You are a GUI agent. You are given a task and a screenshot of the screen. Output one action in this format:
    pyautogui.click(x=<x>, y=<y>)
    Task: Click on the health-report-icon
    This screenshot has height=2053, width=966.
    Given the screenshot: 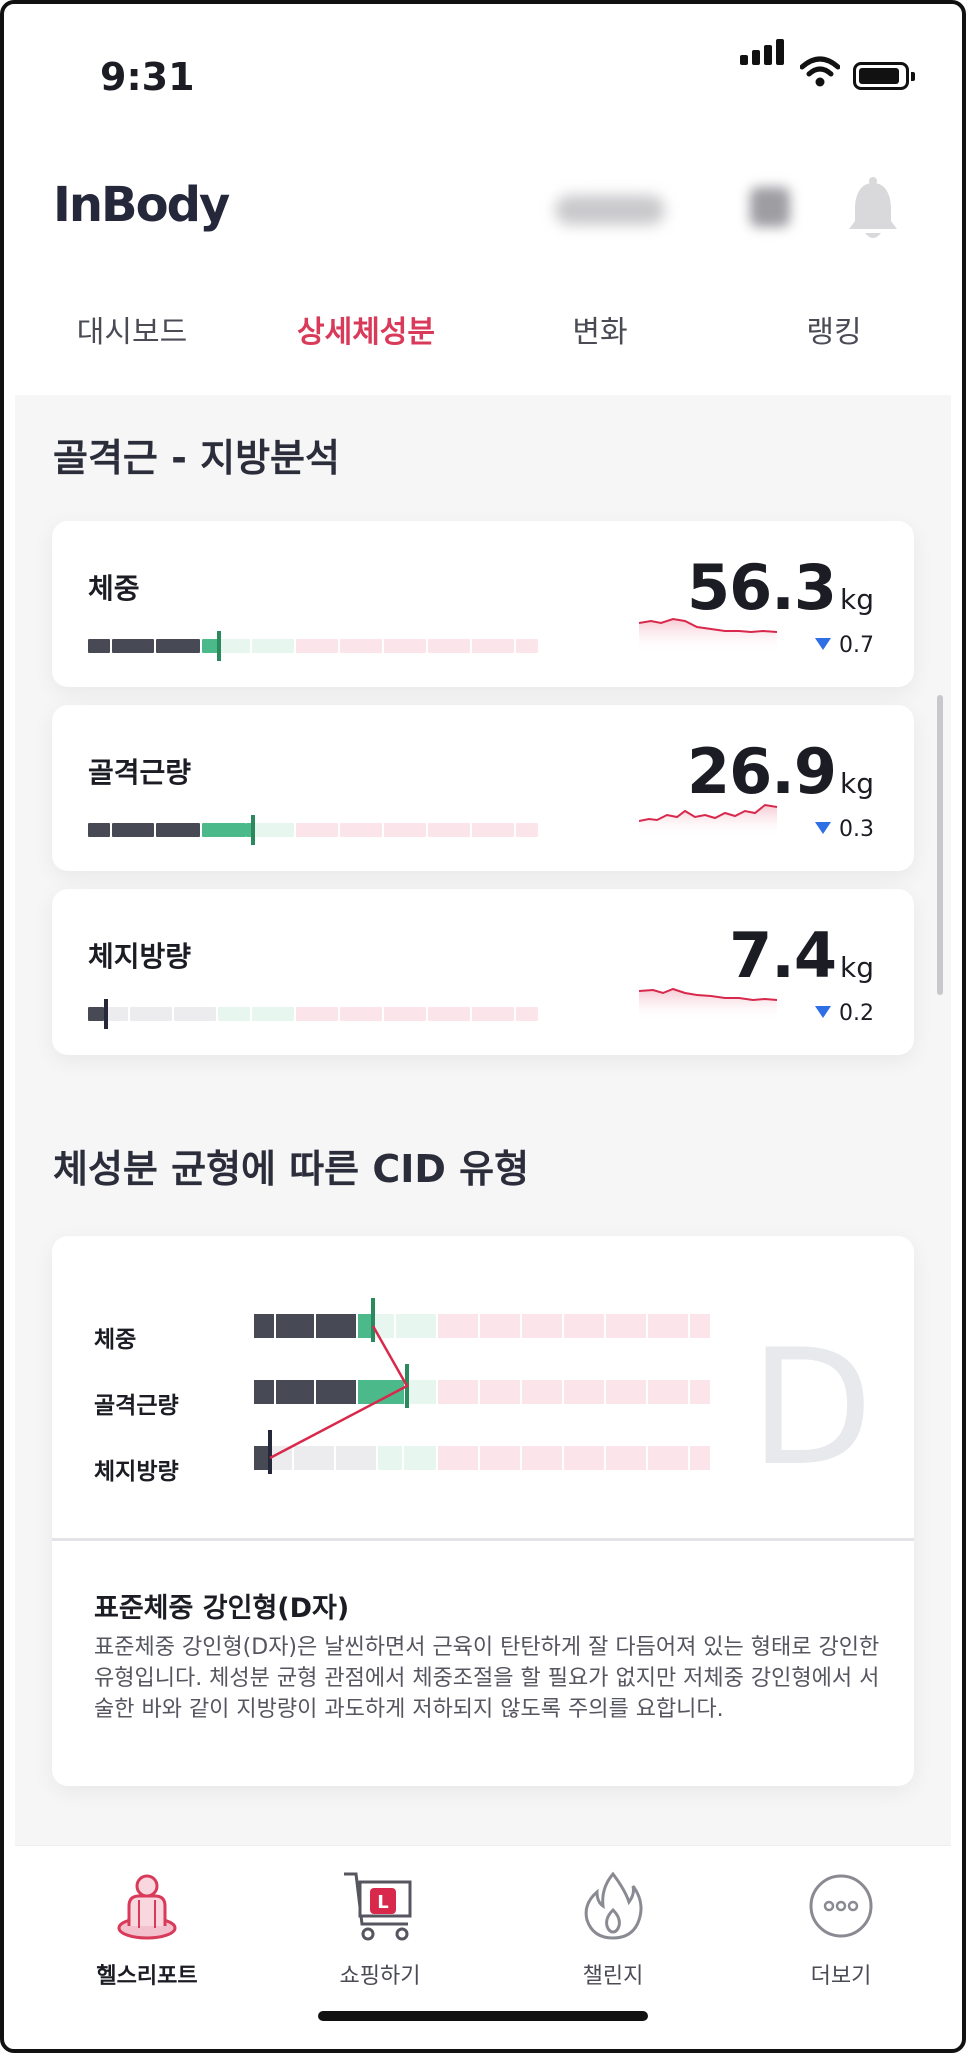 What is the action you would take?
    pyautogui.click(x=147, y=1907)
    